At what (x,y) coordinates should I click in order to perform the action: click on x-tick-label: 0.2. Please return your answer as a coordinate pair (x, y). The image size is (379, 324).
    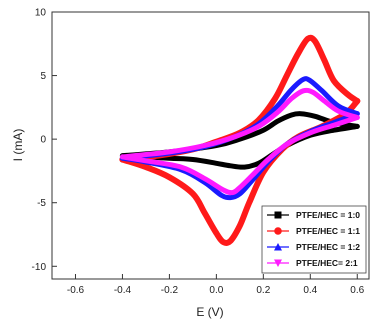
    Looking at the image, I should click on (263, 290).